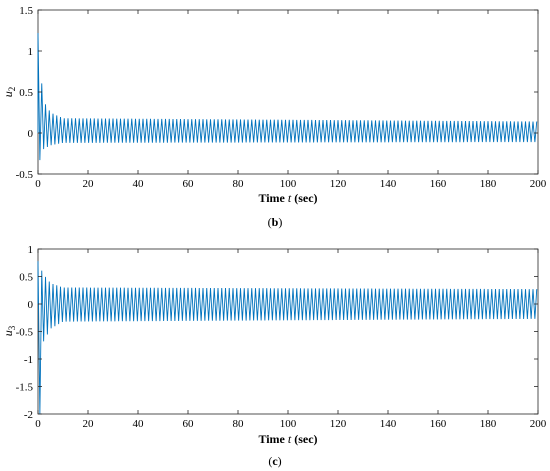 The height and width of the screenshot is (471, 550). Describe the element at coordinates (338, 184) in the screenshot. I see `x-tick-label-u2: 120` at that location.